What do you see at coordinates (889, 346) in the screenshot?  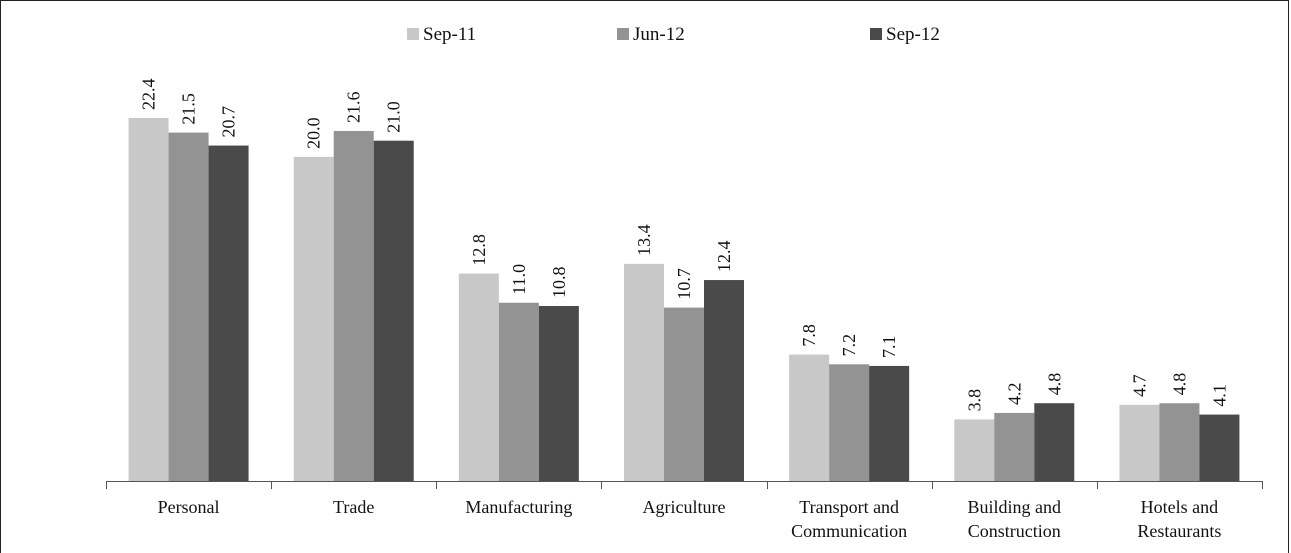 I see `data-label: 7.1` at bounding box center [889, 346].